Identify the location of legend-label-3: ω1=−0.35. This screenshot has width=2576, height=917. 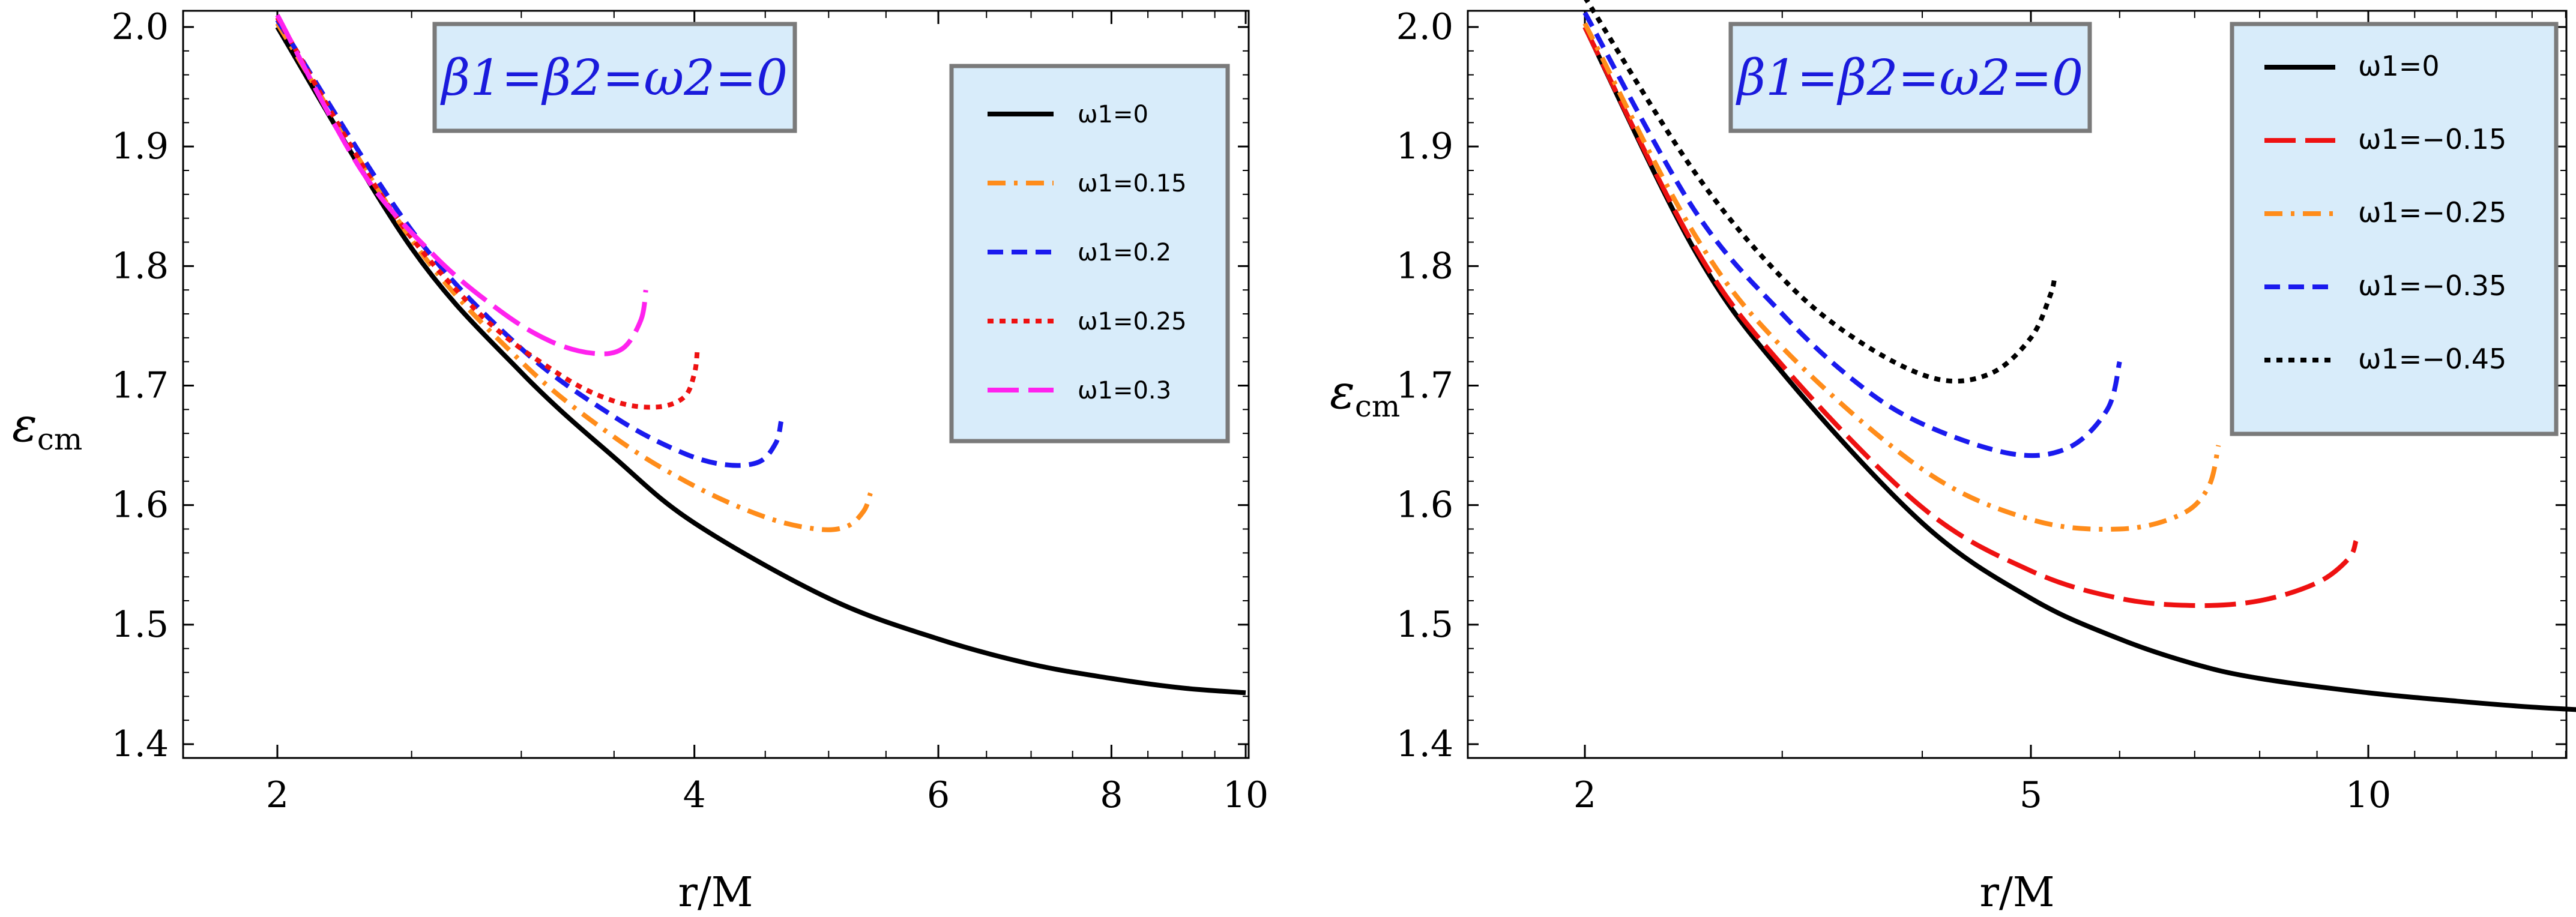
(2432, 285).